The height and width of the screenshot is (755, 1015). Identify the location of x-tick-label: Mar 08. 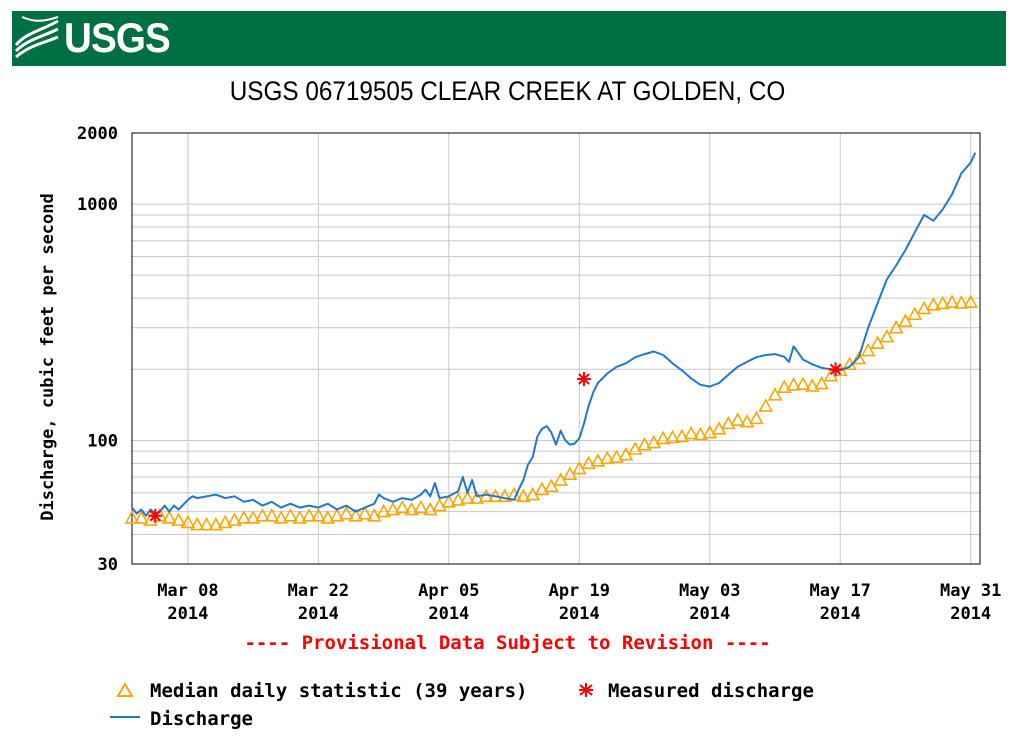
(187, 591).